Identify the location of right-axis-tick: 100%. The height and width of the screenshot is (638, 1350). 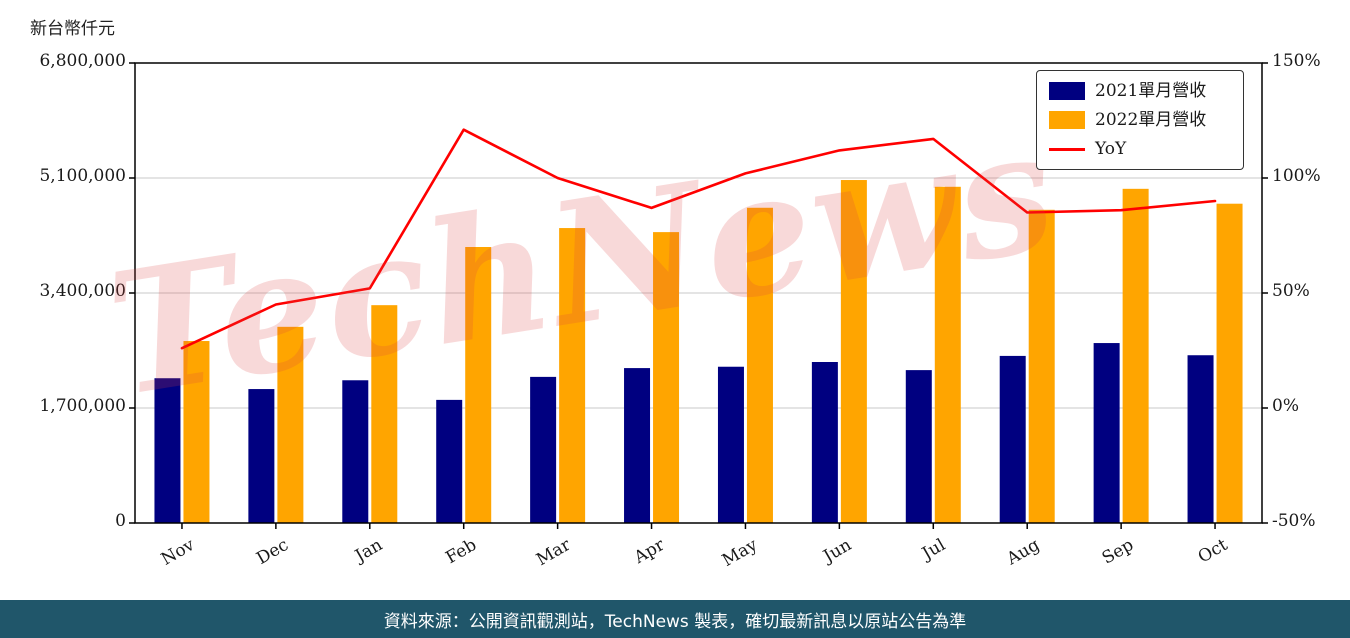
(1296, 176).